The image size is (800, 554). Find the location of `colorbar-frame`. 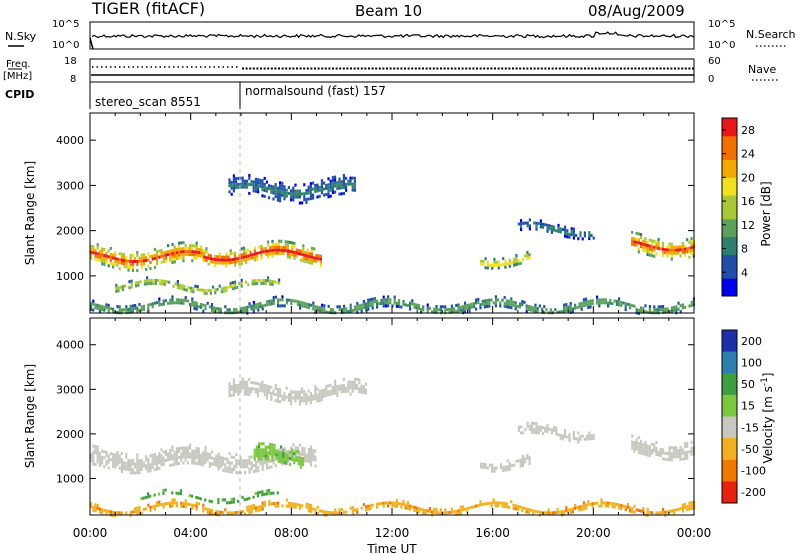

colorbar-frame is located at coordinates (729, 416).